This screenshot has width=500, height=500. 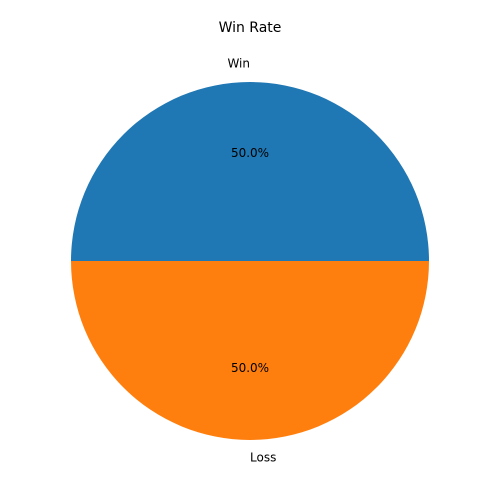 What do you see at coordinates (263, 457) in the screenshot?
I see `slice-label: Loss` at bounding box center [263, 457].